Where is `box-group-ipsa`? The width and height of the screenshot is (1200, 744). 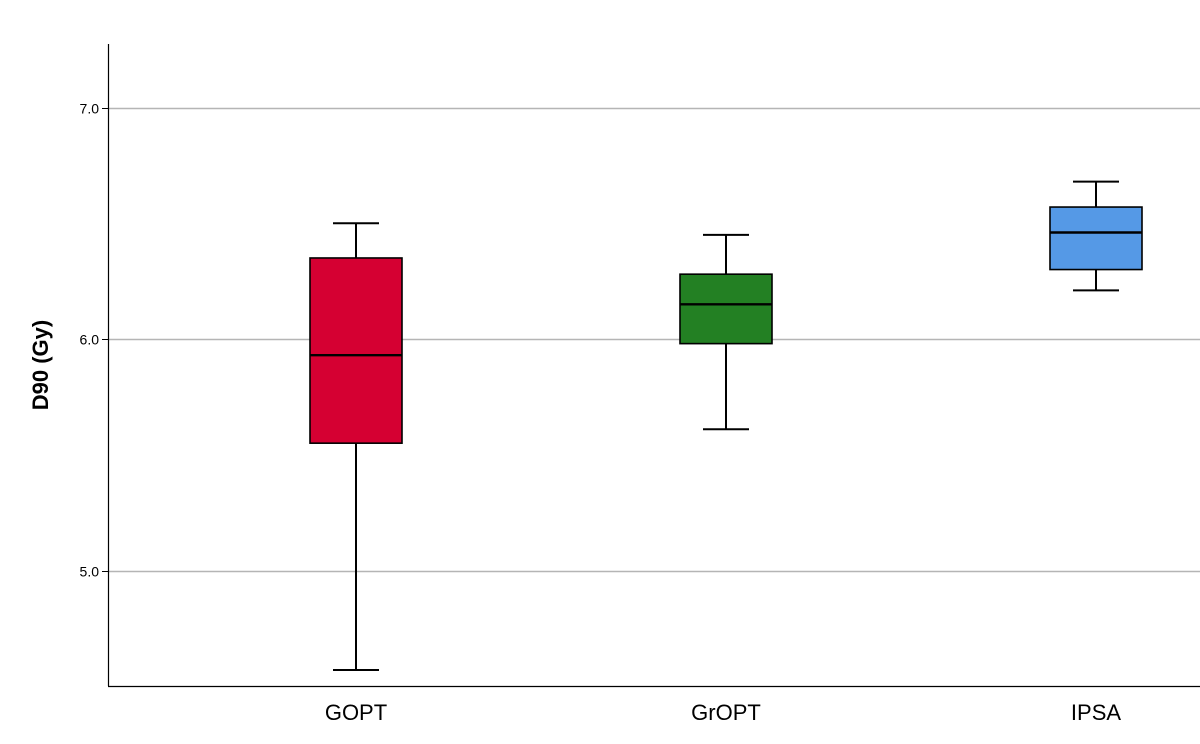 box-group-ipsa is located at coordinates (1096, 236).